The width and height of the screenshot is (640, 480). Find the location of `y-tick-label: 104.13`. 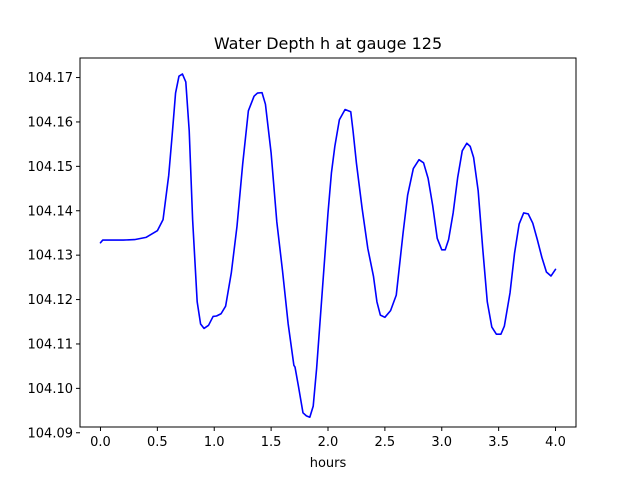

y-tick-label: 104.13 is located at coordinates (51, 256).